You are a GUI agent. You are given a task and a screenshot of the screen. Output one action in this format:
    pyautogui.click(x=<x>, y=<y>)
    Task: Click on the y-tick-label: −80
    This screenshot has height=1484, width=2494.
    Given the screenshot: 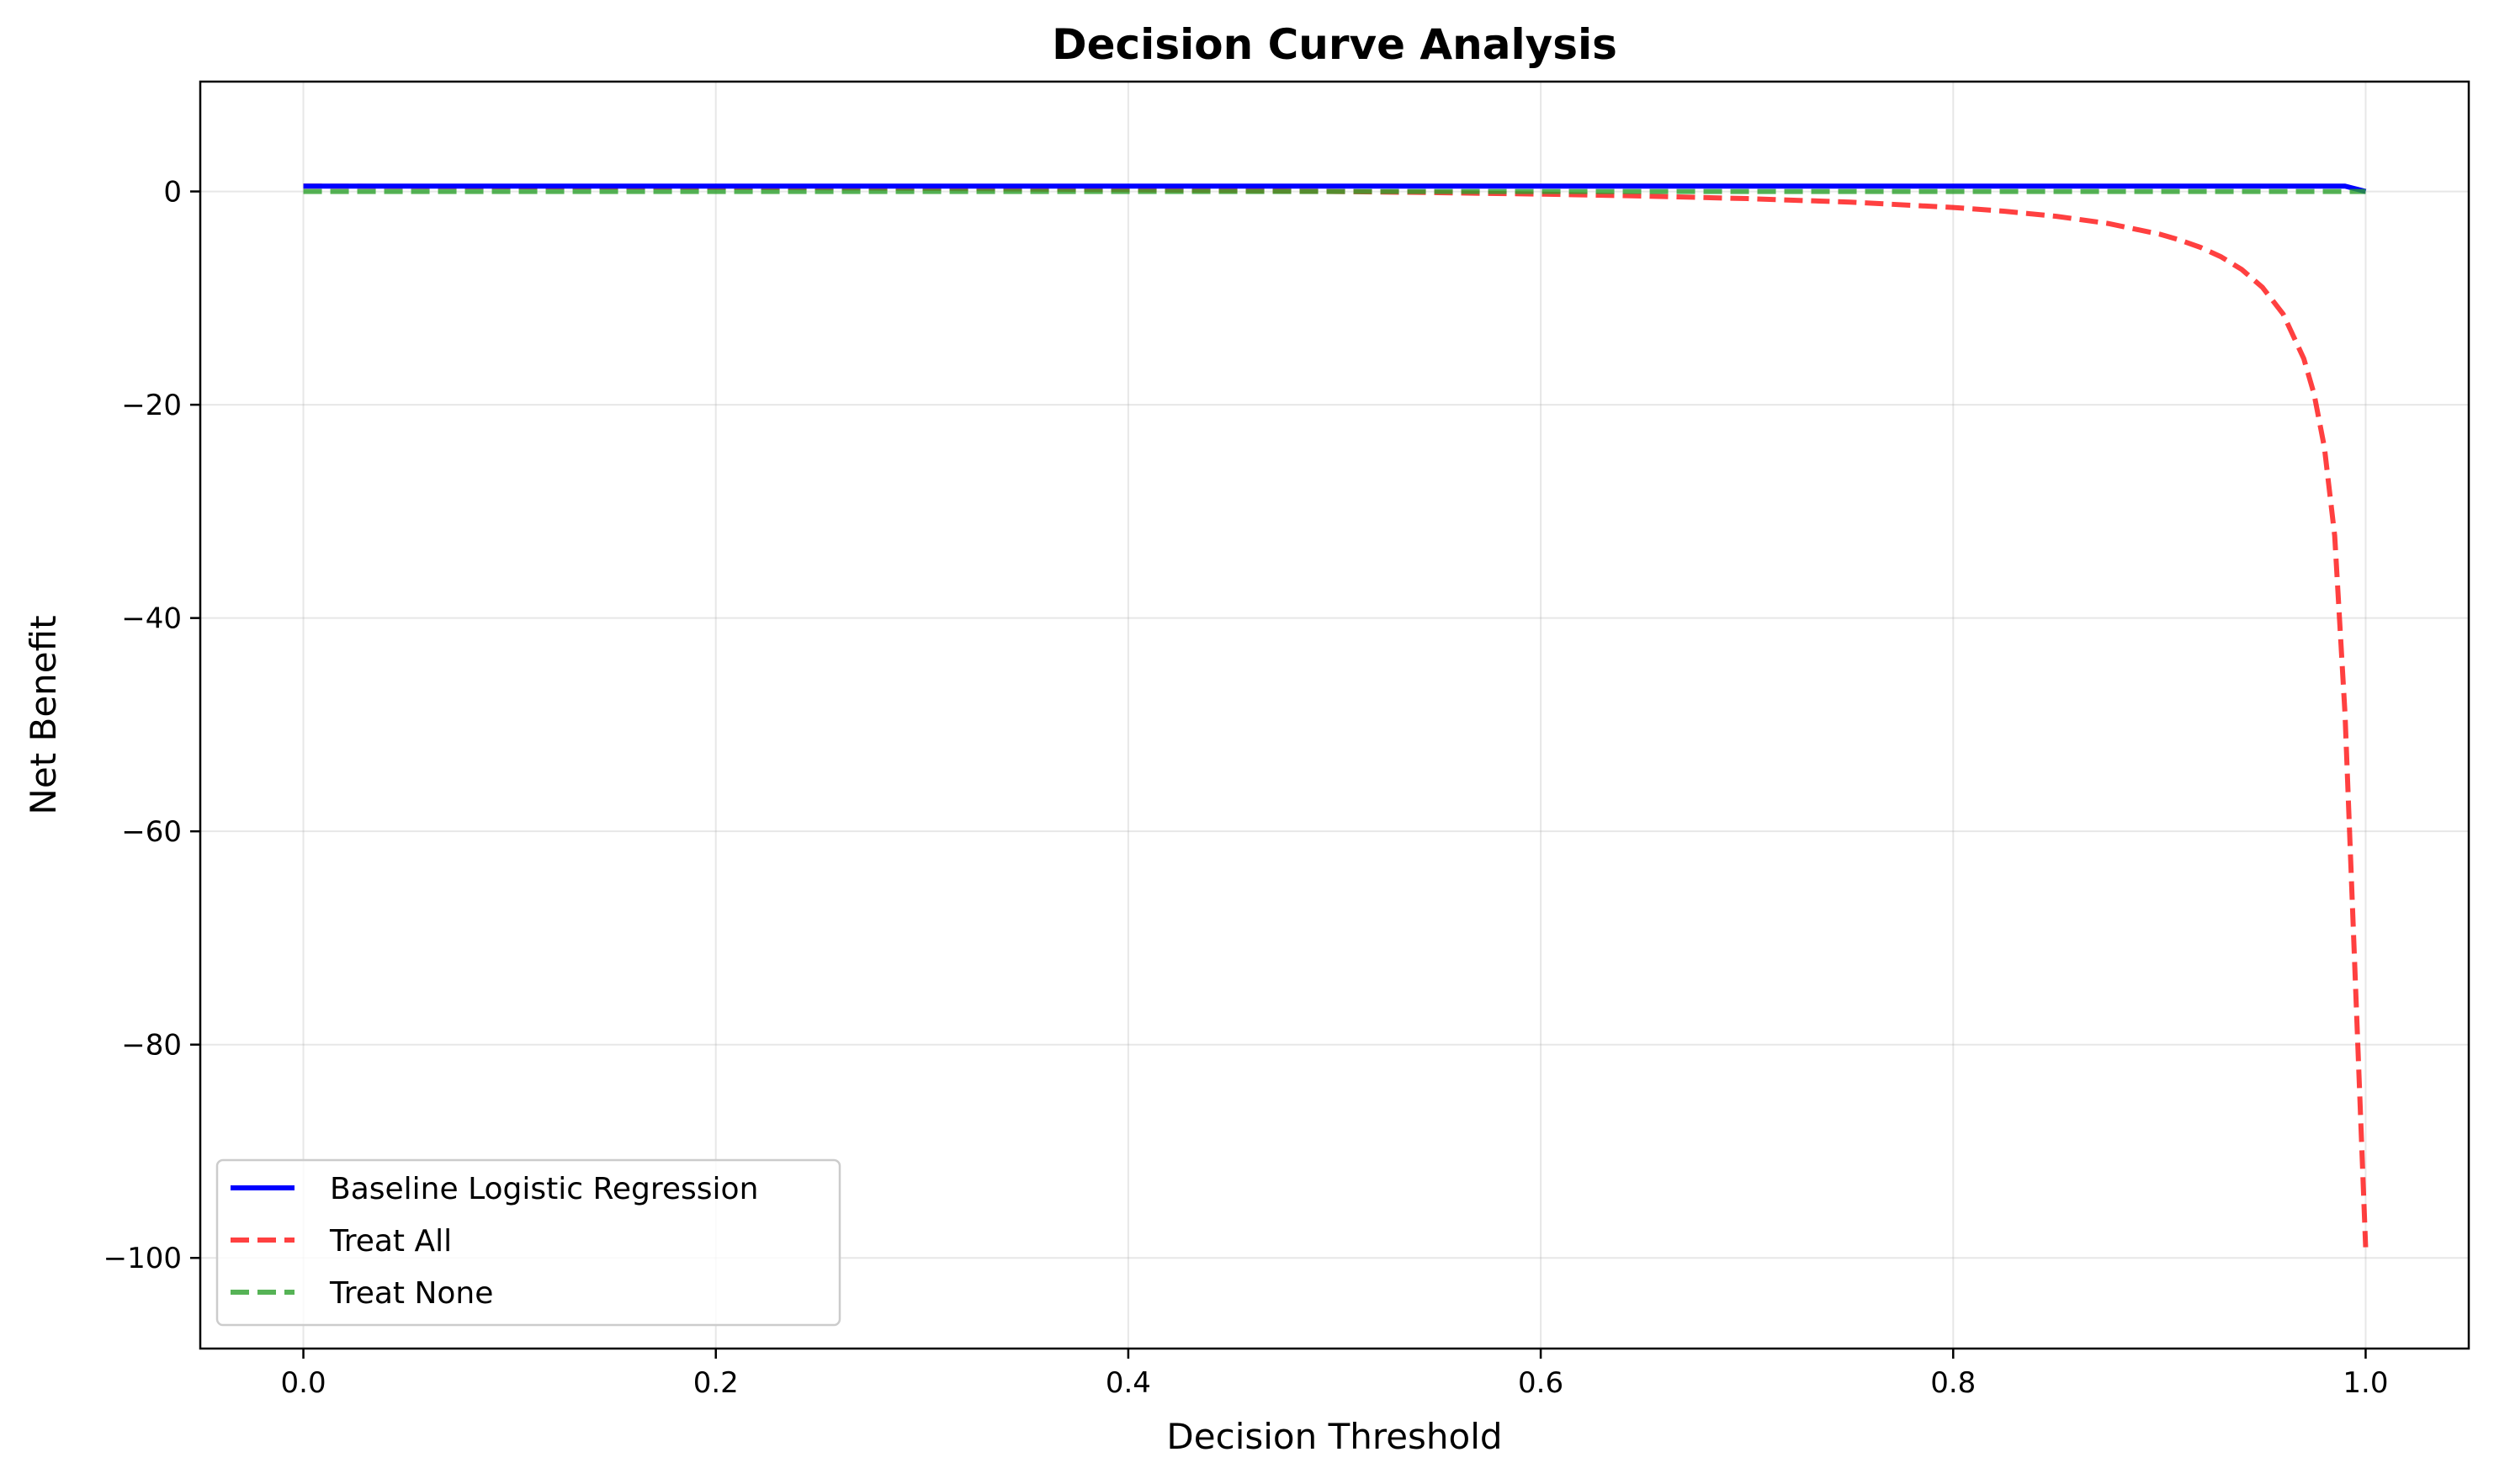 What is the action you would take?
    pyautogui.click(x=151, y=1046)
    